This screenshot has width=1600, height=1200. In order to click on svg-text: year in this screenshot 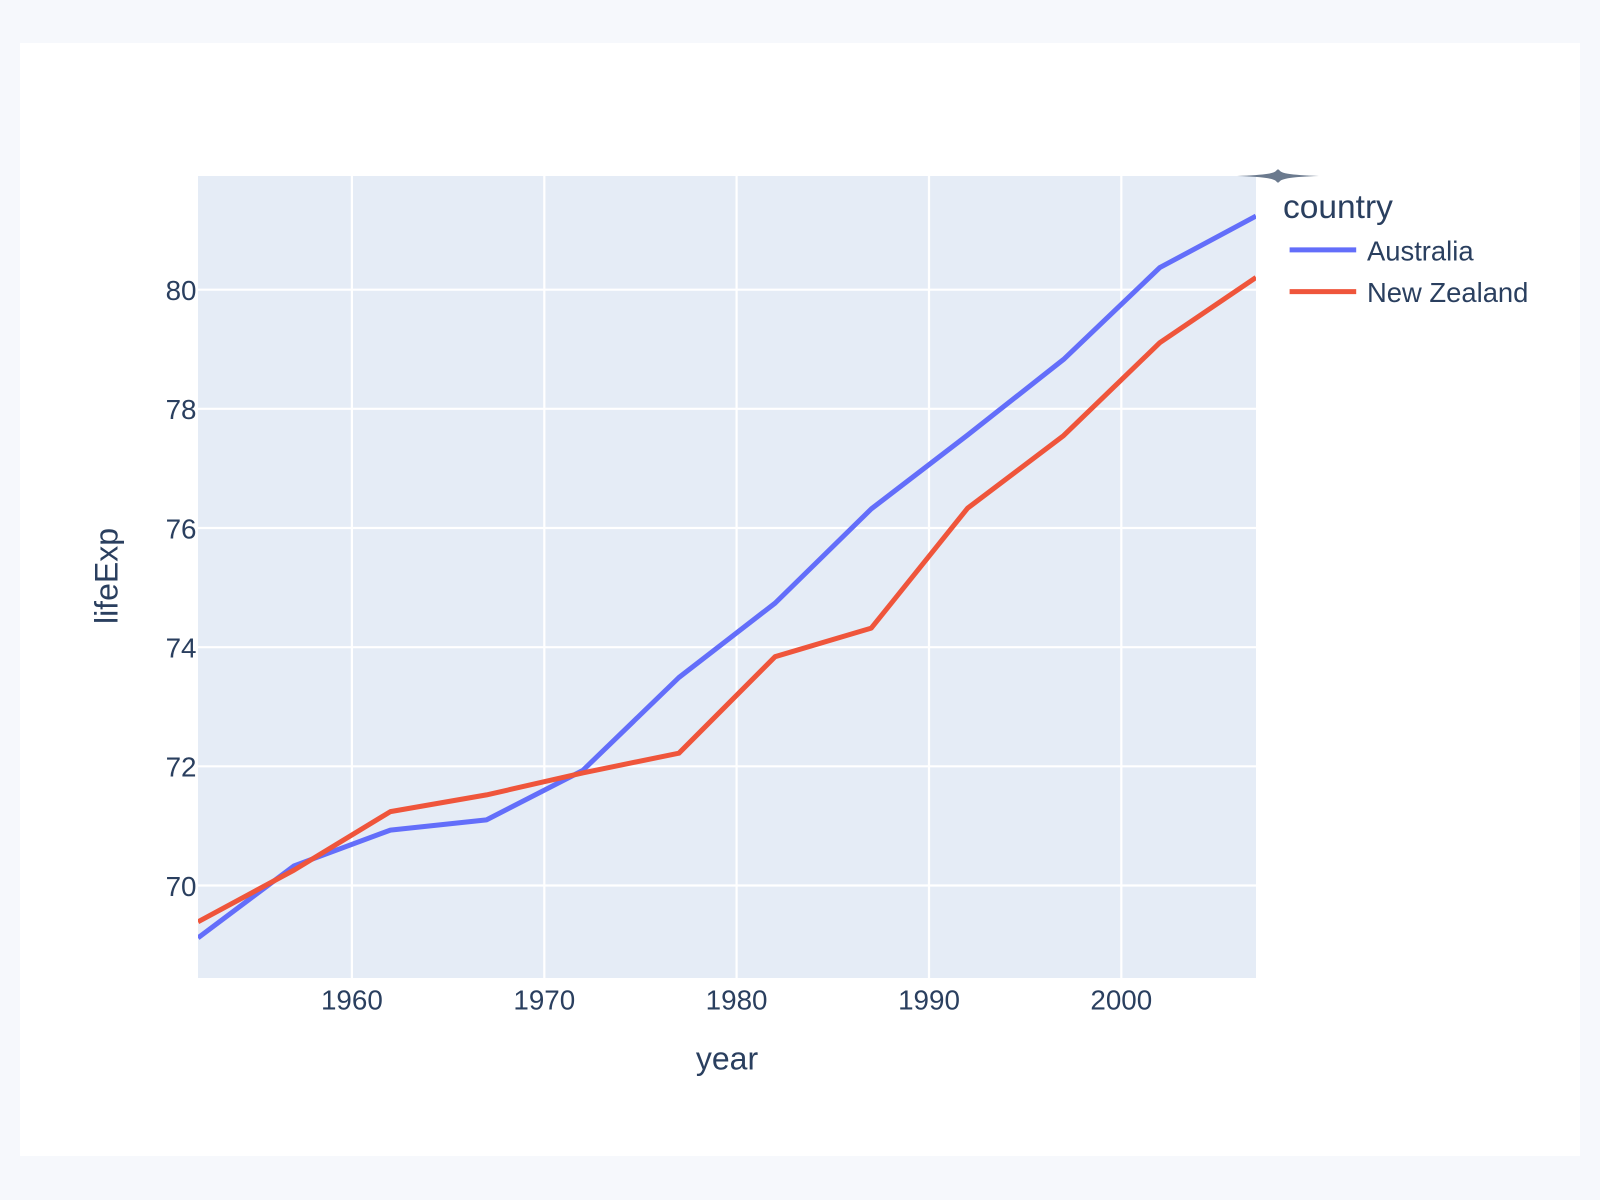, I will do `click(727, 1058)`.